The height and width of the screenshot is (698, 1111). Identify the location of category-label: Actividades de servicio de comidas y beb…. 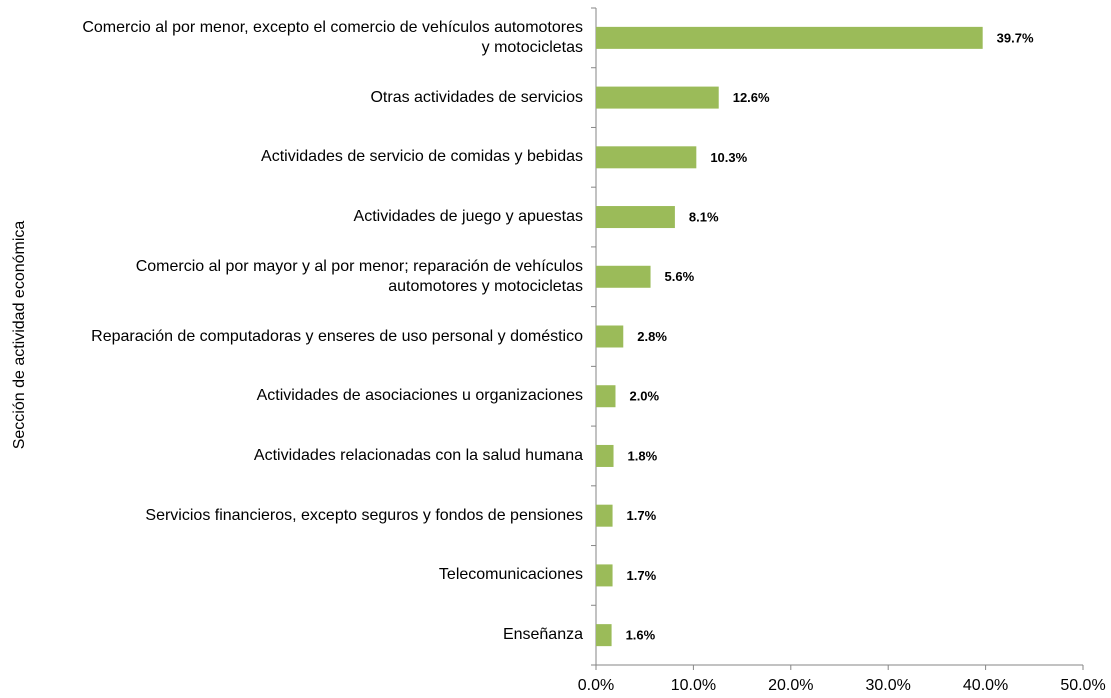
(422, 157).